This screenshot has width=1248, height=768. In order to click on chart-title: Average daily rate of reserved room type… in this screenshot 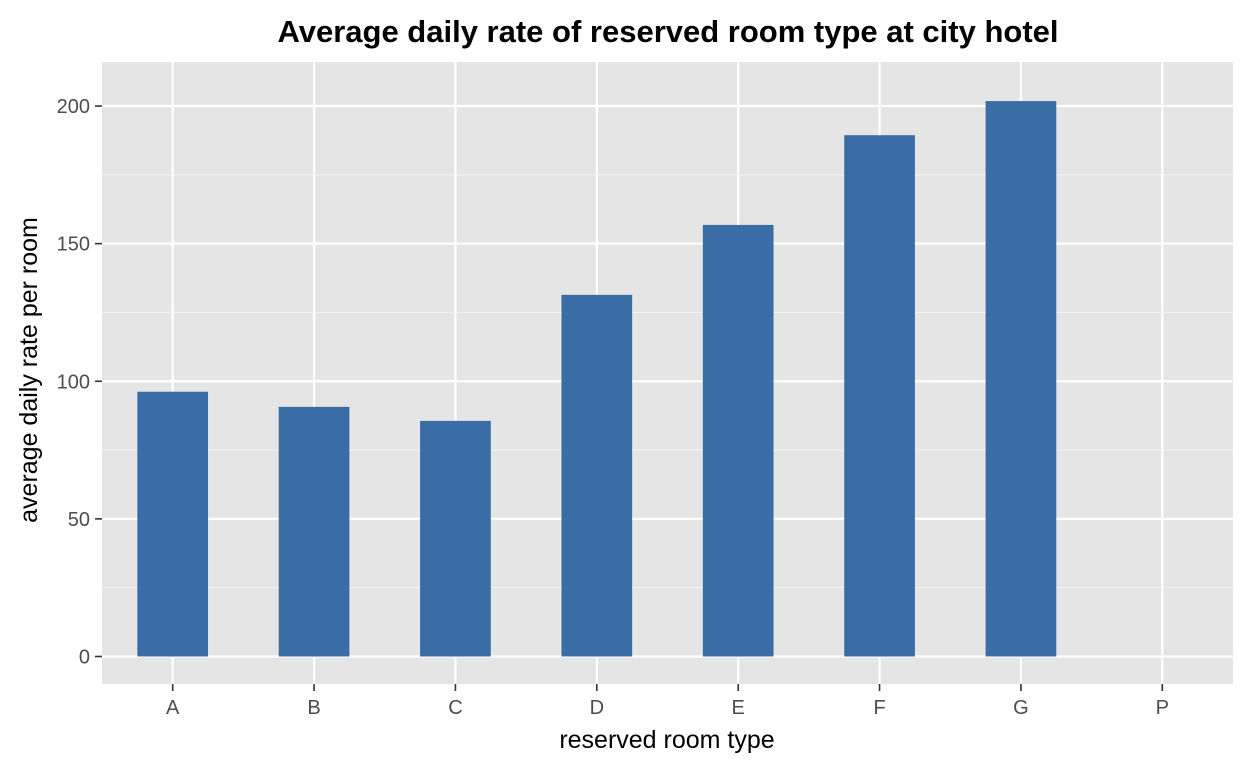, I will do `click(667, 31)`.